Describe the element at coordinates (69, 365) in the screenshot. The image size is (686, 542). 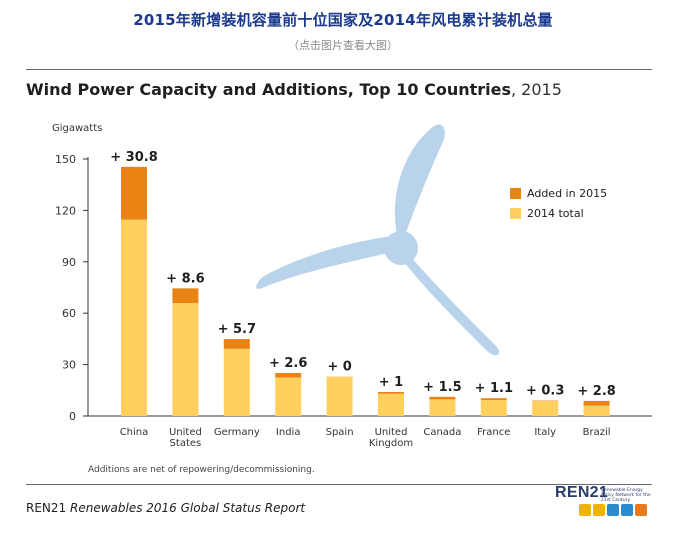
I see `y-tick-label: 30` at that location.